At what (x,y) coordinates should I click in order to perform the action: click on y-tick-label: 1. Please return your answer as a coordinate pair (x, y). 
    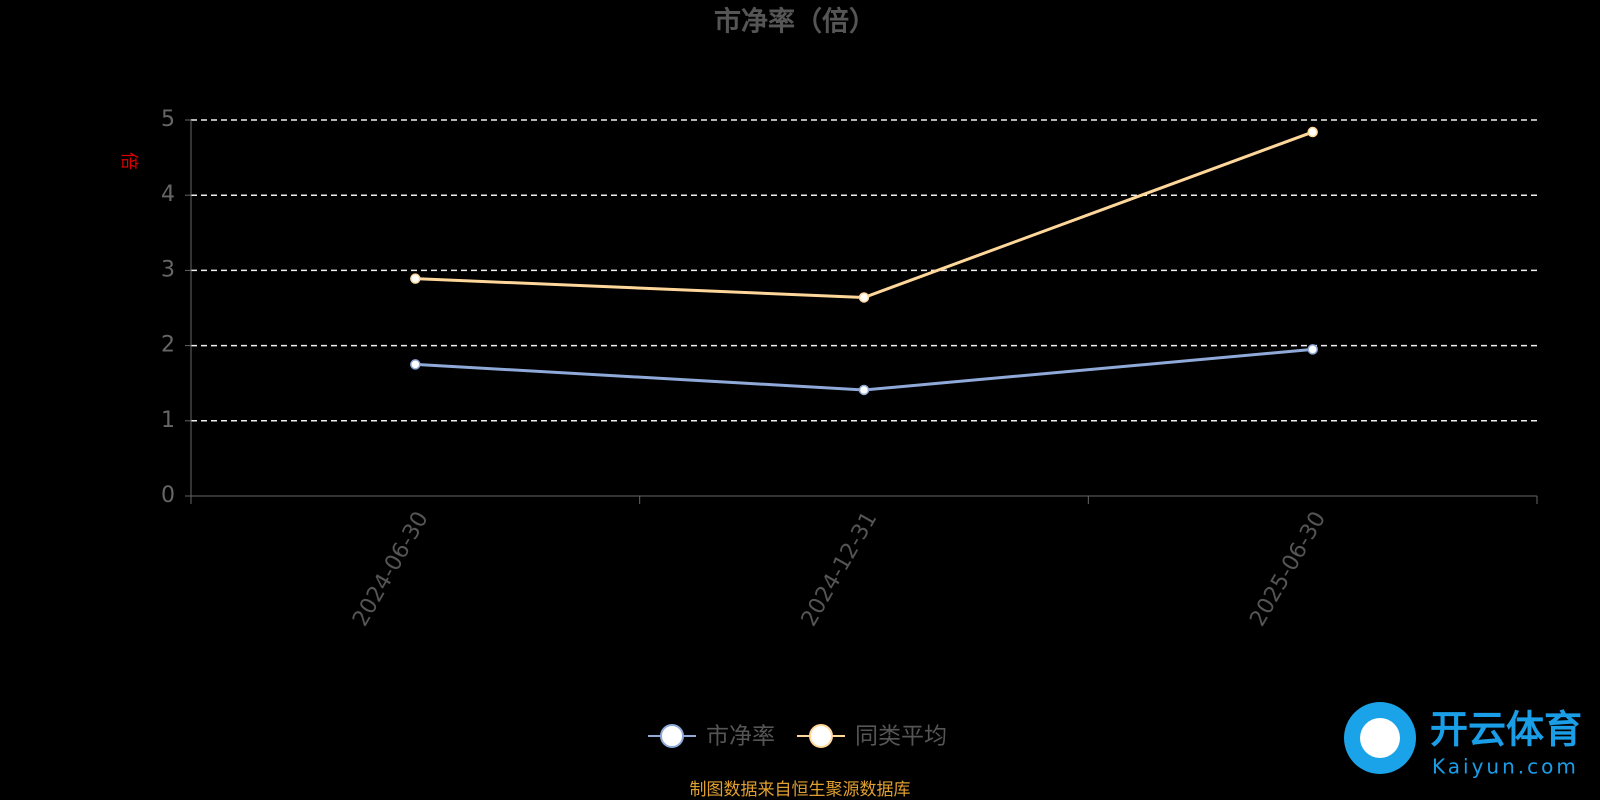
    Looking at the image, I should click on (168, 420).